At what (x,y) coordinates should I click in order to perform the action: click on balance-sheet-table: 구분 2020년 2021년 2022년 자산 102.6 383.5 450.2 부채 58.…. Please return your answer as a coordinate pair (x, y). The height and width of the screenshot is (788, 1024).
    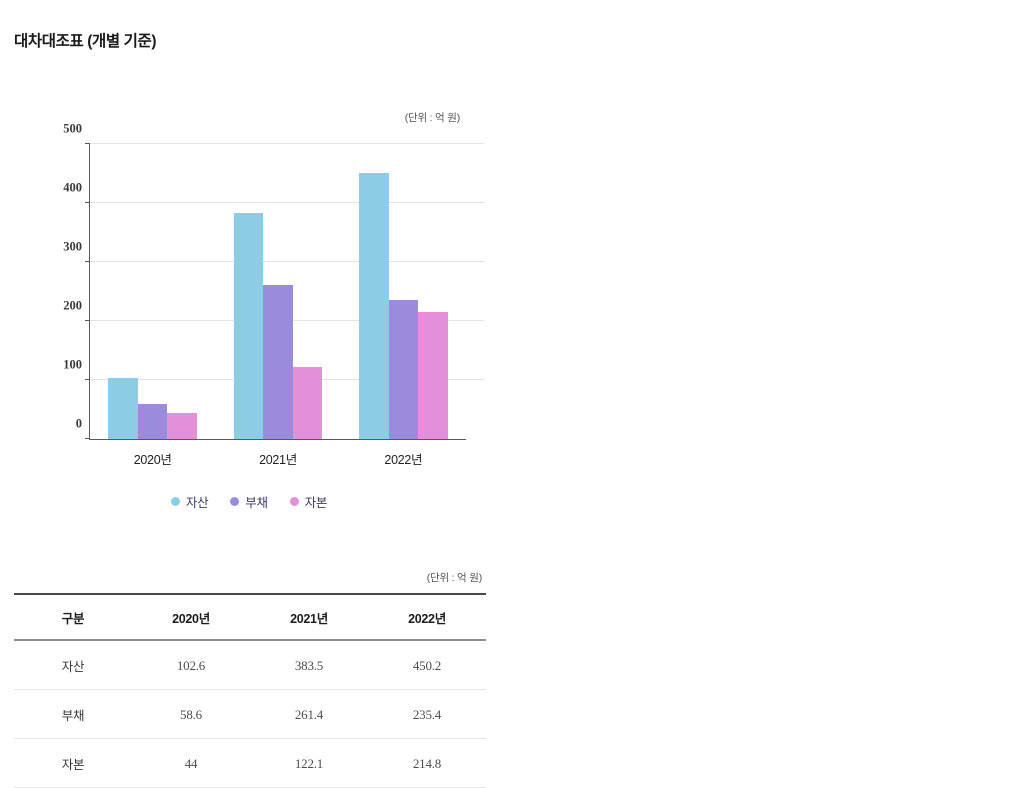
    Looking at the image, I should click on (250, 690).